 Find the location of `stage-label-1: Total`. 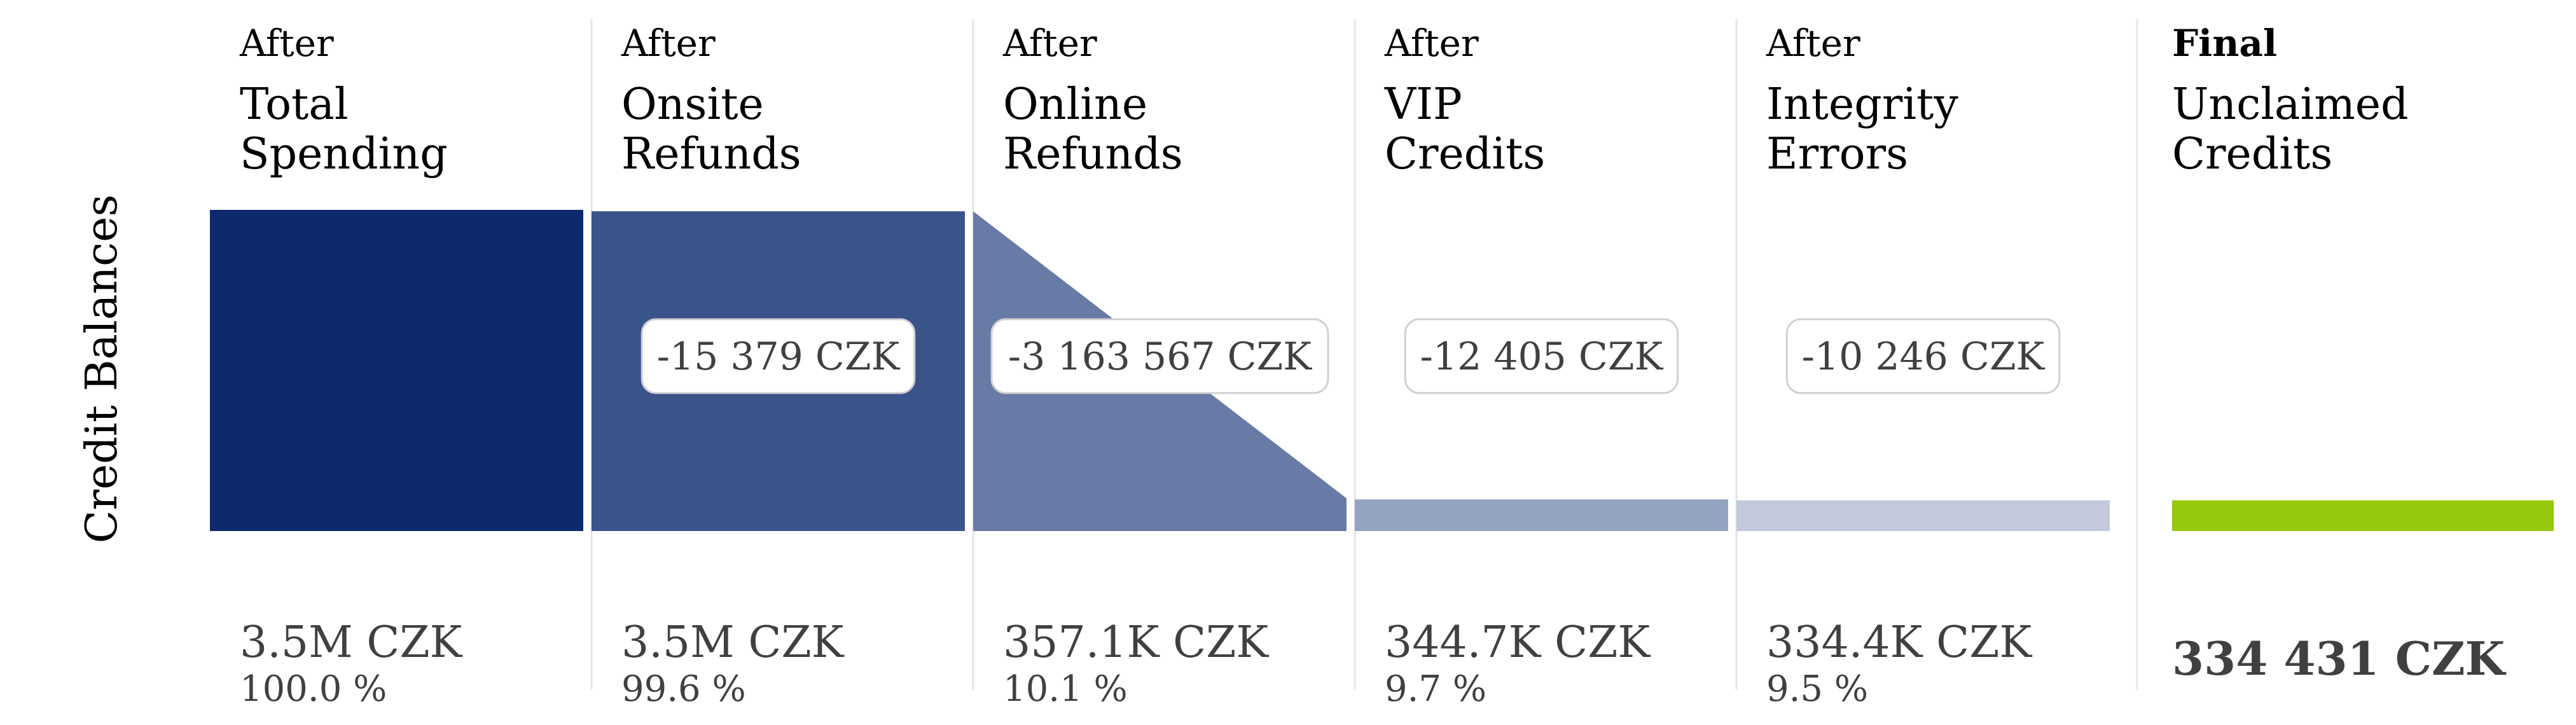

stage-label-1: Total is located at coordinates (294, 104).